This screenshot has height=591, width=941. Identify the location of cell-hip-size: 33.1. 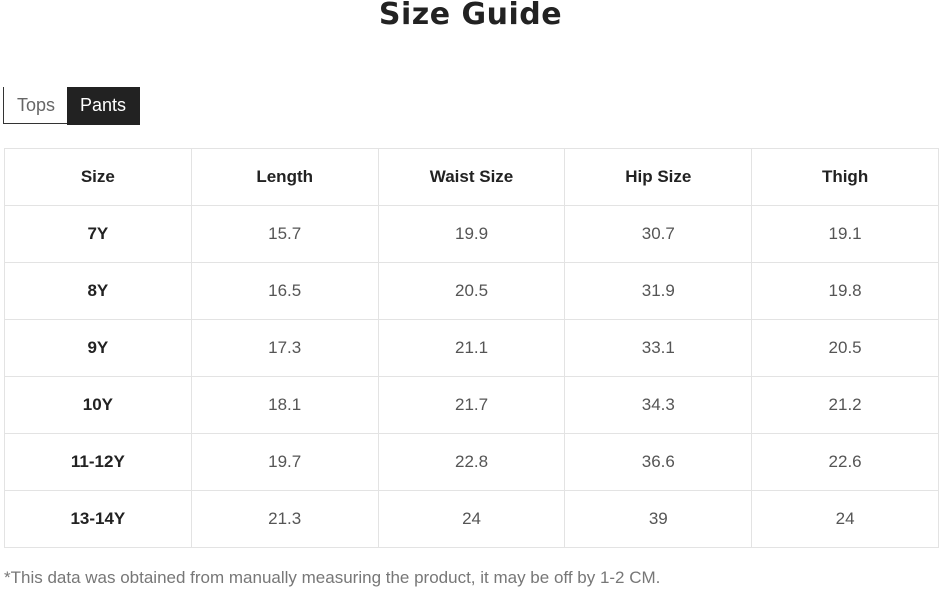
(658, 348).